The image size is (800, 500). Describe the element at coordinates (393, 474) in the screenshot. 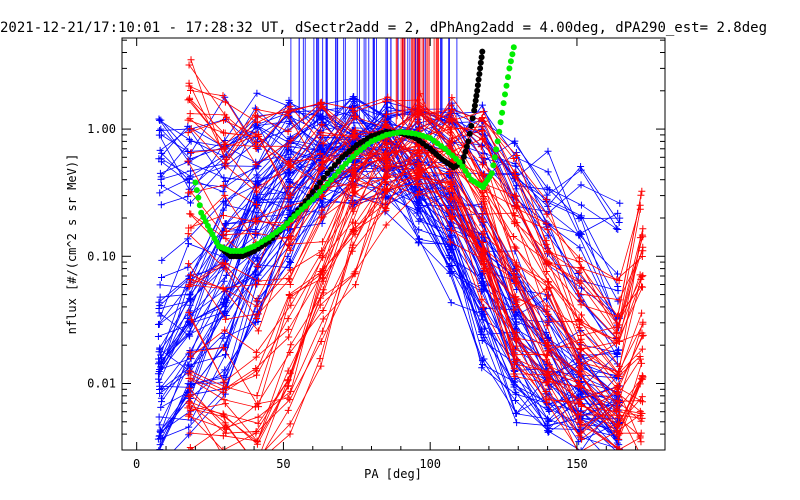

I see `x-axis-label: PA [deg]` at that location.